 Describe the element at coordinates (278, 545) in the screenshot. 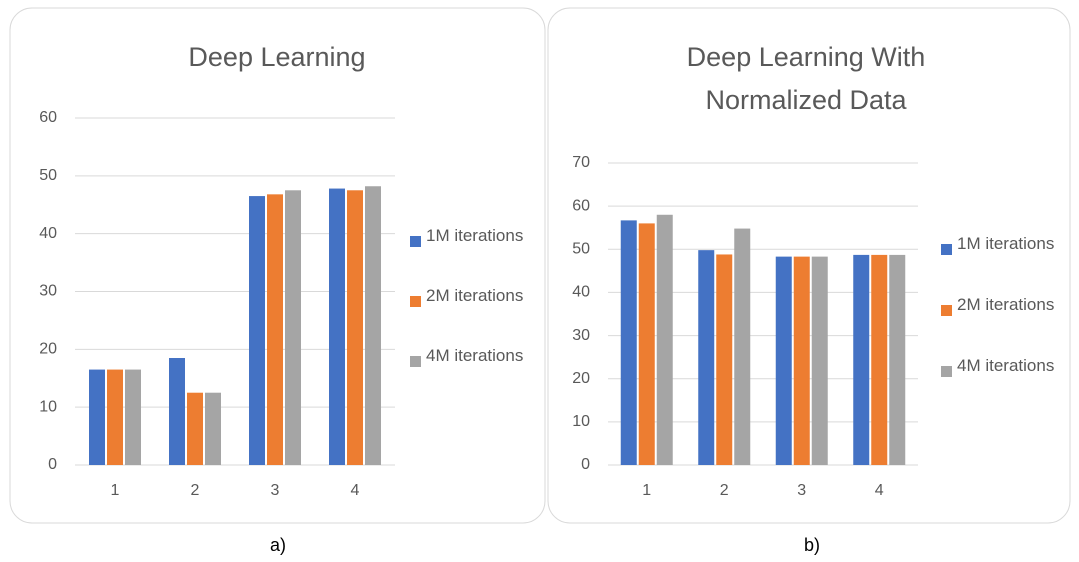

I see `caption: a)` at that location.